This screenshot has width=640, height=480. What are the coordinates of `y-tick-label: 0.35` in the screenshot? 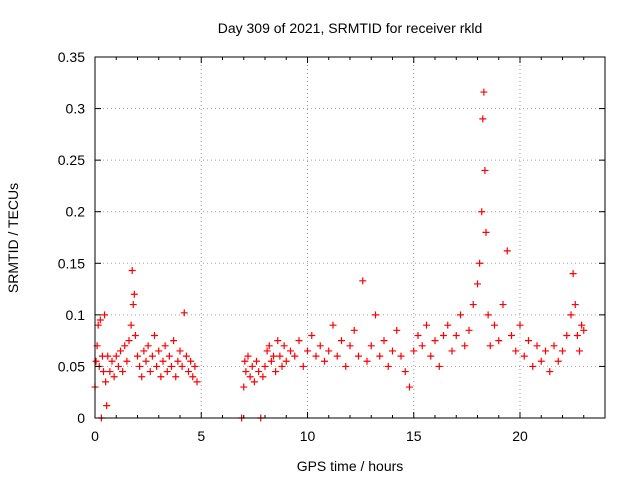 It's located at (71, 57).